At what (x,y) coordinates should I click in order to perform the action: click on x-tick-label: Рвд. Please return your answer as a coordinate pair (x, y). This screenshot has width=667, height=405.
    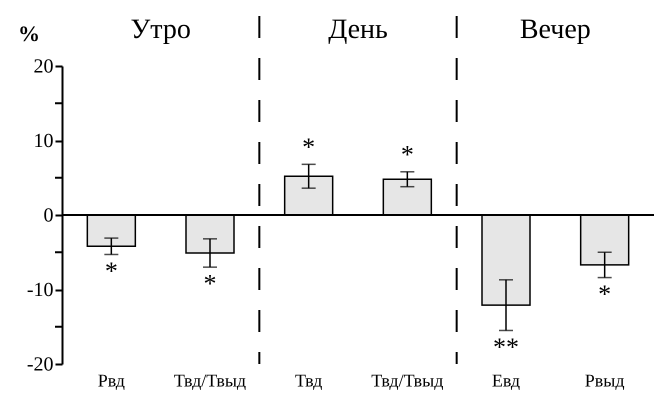
    Looking at the image, I should click on (111, 380).